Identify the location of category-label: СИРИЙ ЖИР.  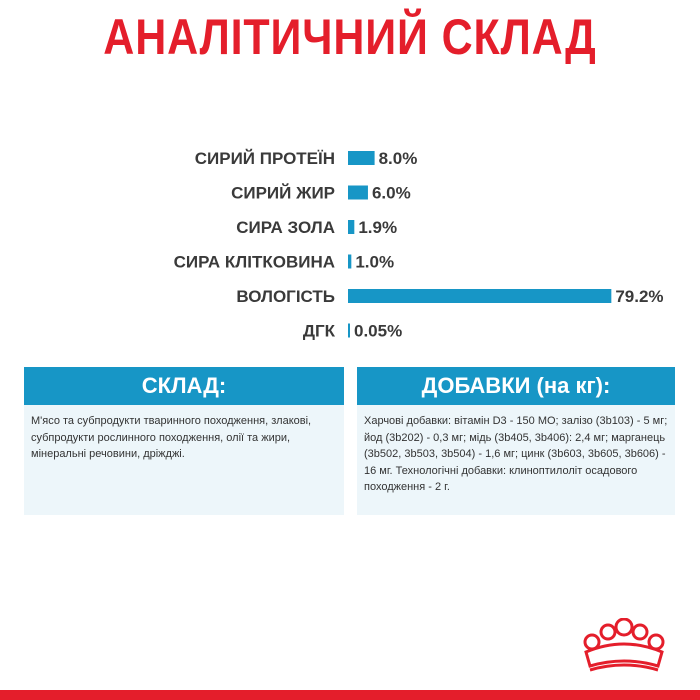
(283, 193).